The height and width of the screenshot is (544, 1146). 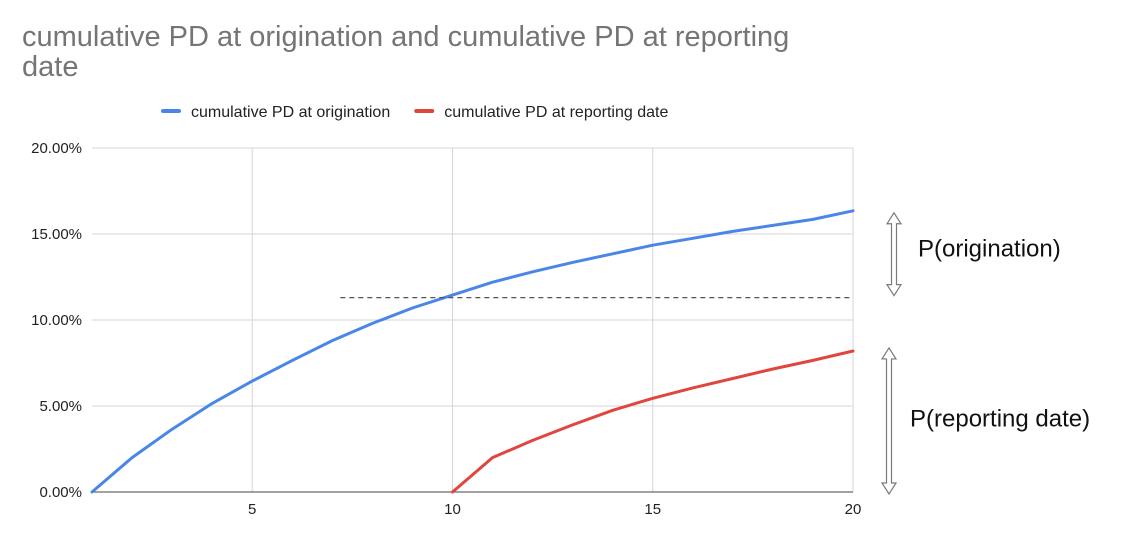 What do you see at coordinates (652, 509) in the screenshot?
I see `x-tick-label: 15` at bounding box center [652, 509].